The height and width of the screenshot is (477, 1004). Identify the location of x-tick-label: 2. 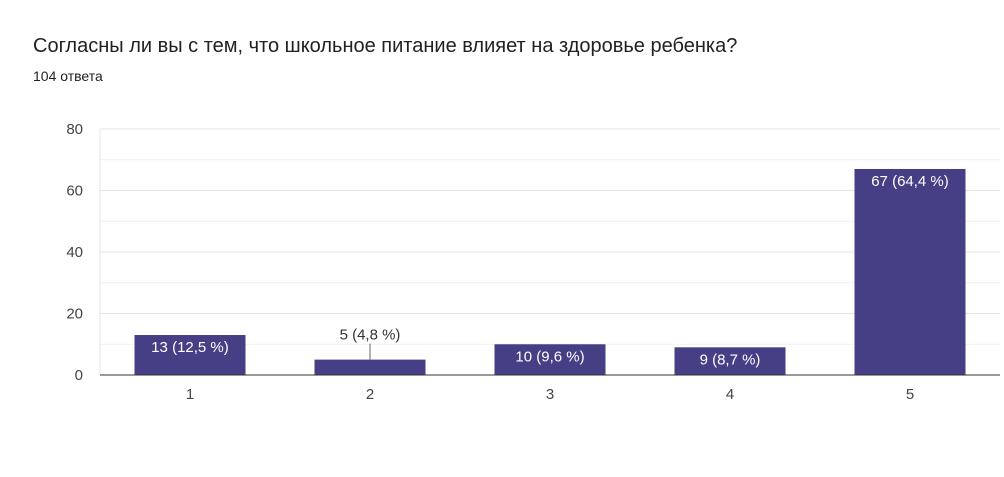
(370, 394).